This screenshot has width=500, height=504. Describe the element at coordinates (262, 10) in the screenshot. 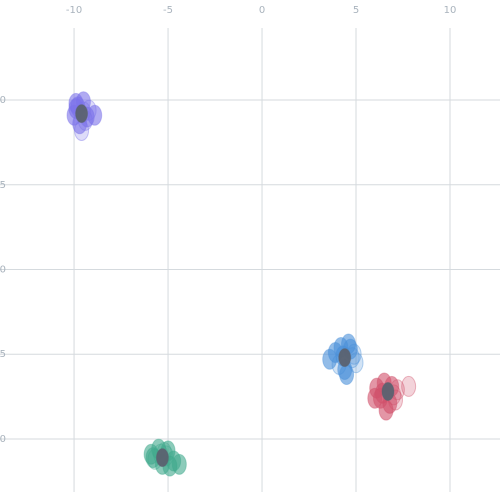

I see `x-tick-label: 0` at that location.